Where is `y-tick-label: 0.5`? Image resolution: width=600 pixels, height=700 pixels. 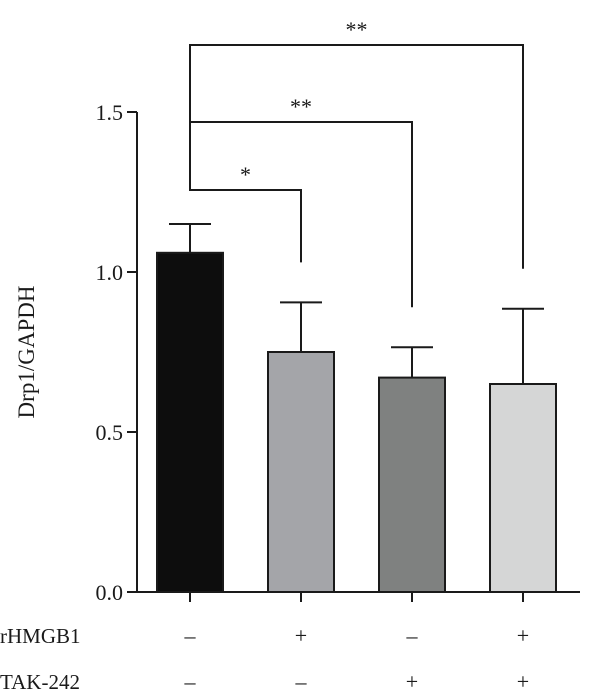 y-tick-label: 0.5 is located at coordinates (110, 432).